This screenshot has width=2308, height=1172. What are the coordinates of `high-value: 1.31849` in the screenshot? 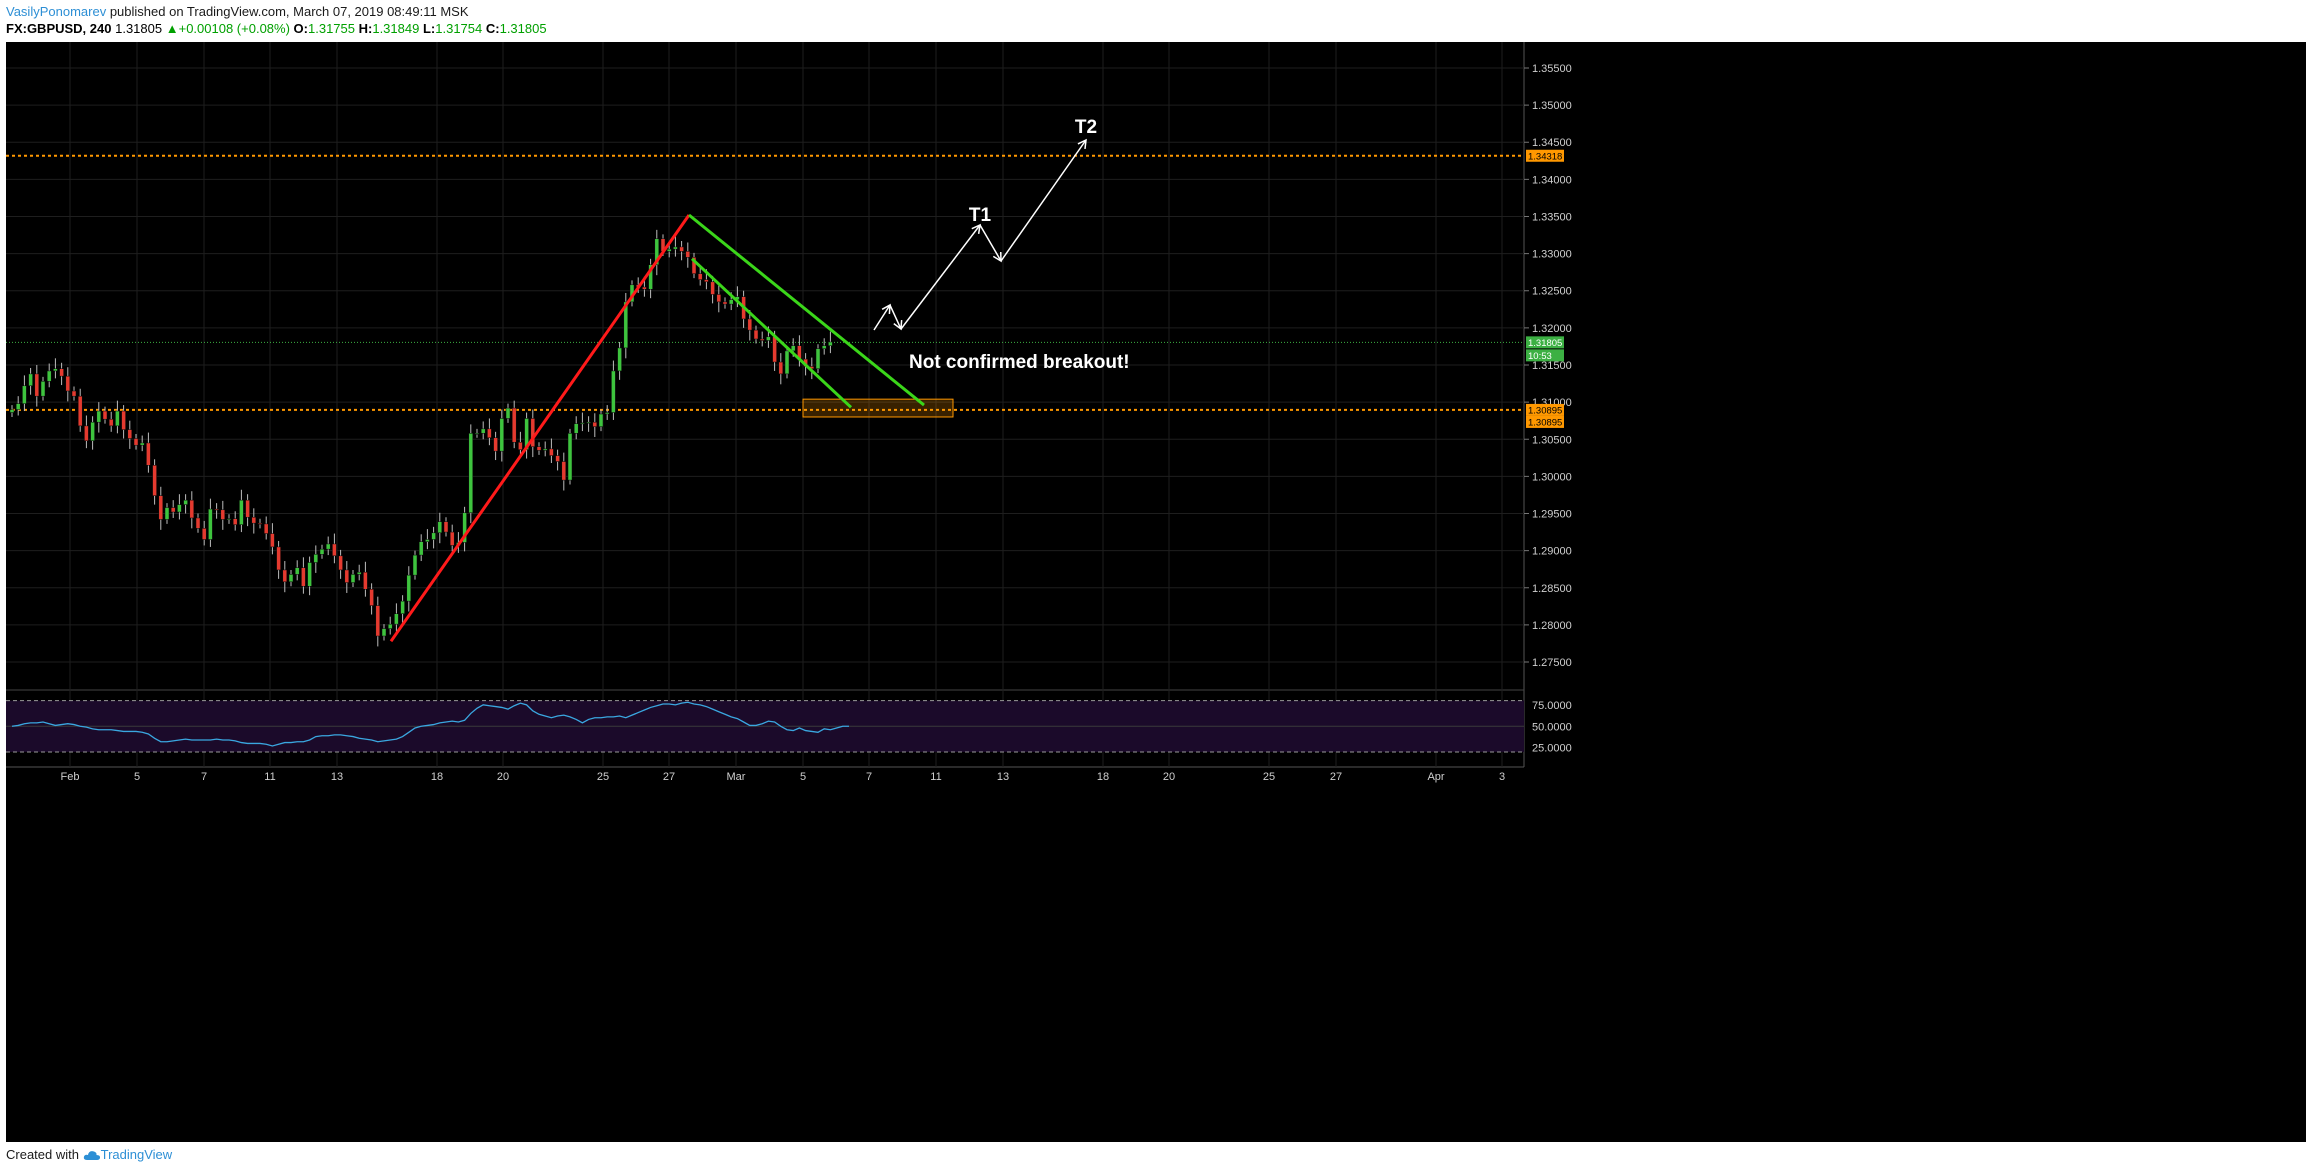 It's located at (396, 28).